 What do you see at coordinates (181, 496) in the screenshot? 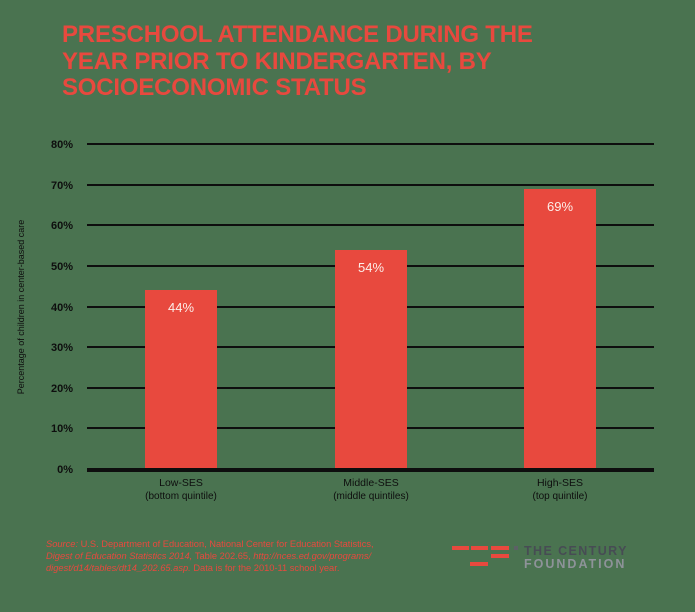
I see `x-category-sublabel: (bottom quintile)` at bounding box center [181, 496].